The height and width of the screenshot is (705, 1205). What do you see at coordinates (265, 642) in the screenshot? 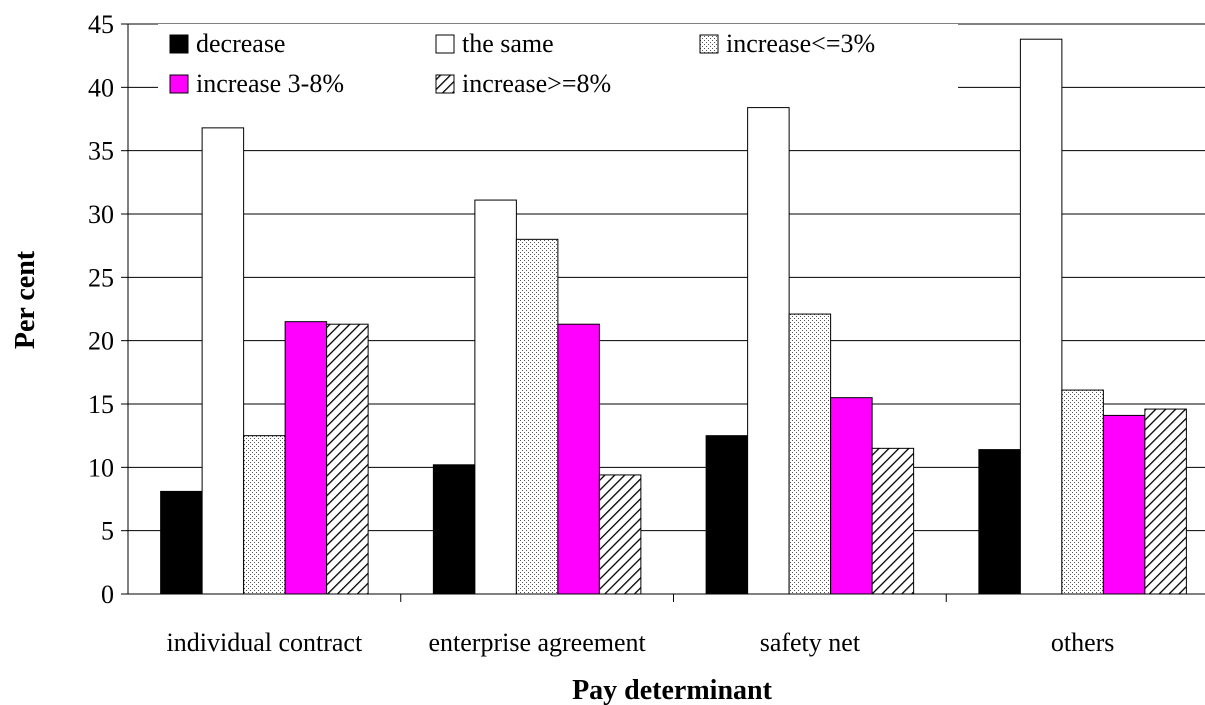
I see `category-label: individual contract` at bounding box center [265, 642].